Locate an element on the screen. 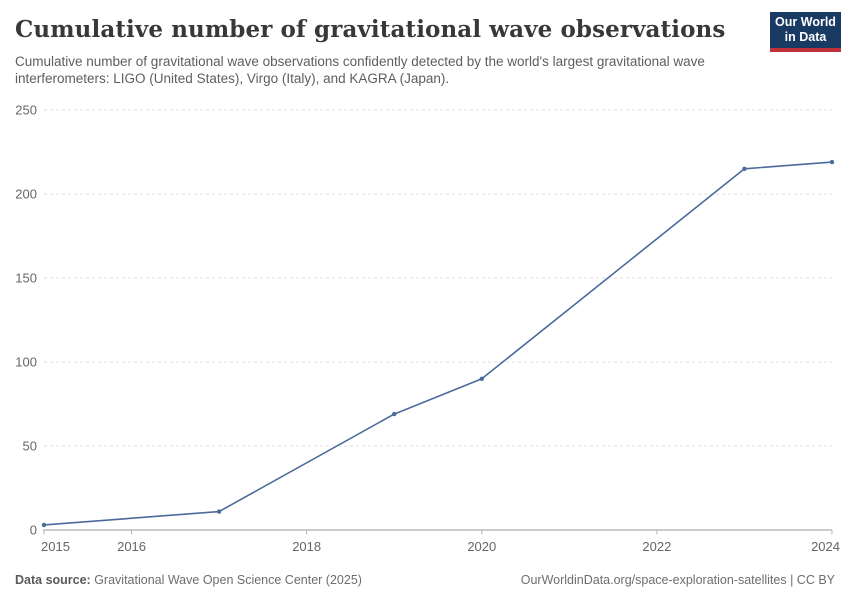  svg-text: 2015 is located at coordinates (55, 546).